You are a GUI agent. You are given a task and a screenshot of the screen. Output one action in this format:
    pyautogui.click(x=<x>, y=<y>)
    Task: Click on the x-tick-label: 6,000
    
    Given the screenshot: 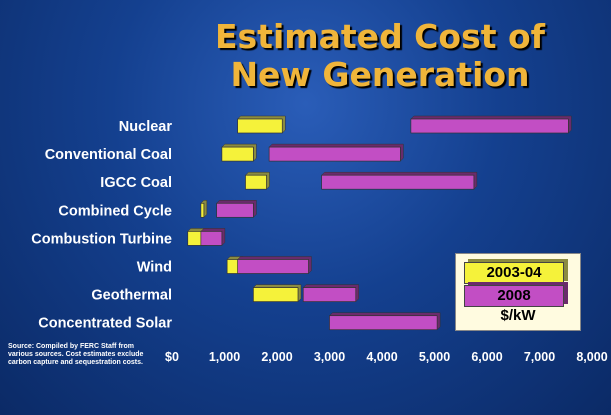 What is the action you would take?
    pyautogui.click(x=486, y=357)
    